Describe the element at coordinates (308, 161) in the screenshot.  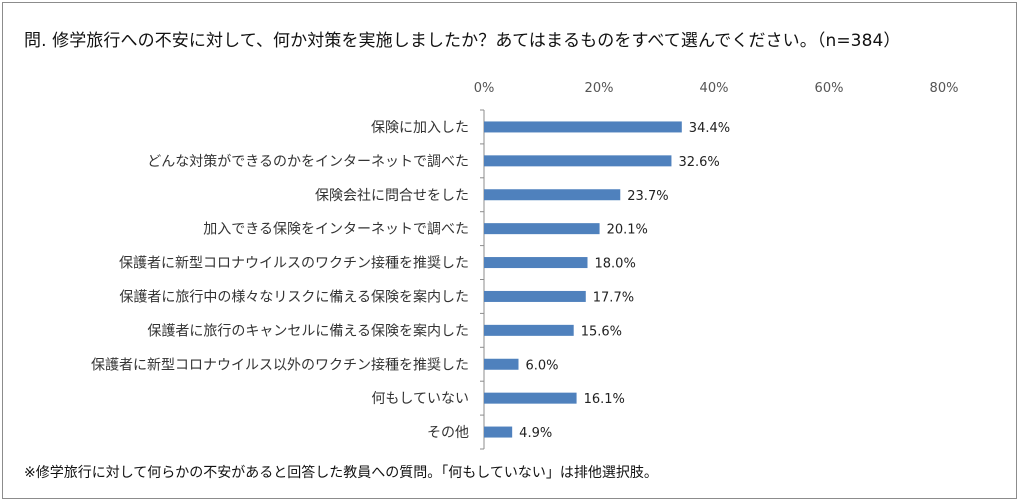
I see `category-label: どんな対策ができるのかをインターネットで調べた` at that location.